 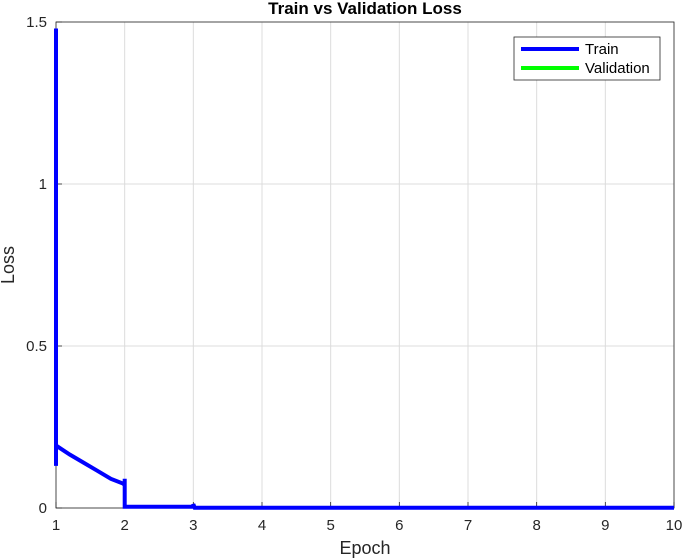 I want to click on x-tick-labels: 1 2 3 4 5 6 7 8 9 10, so click(x=367, y=525).